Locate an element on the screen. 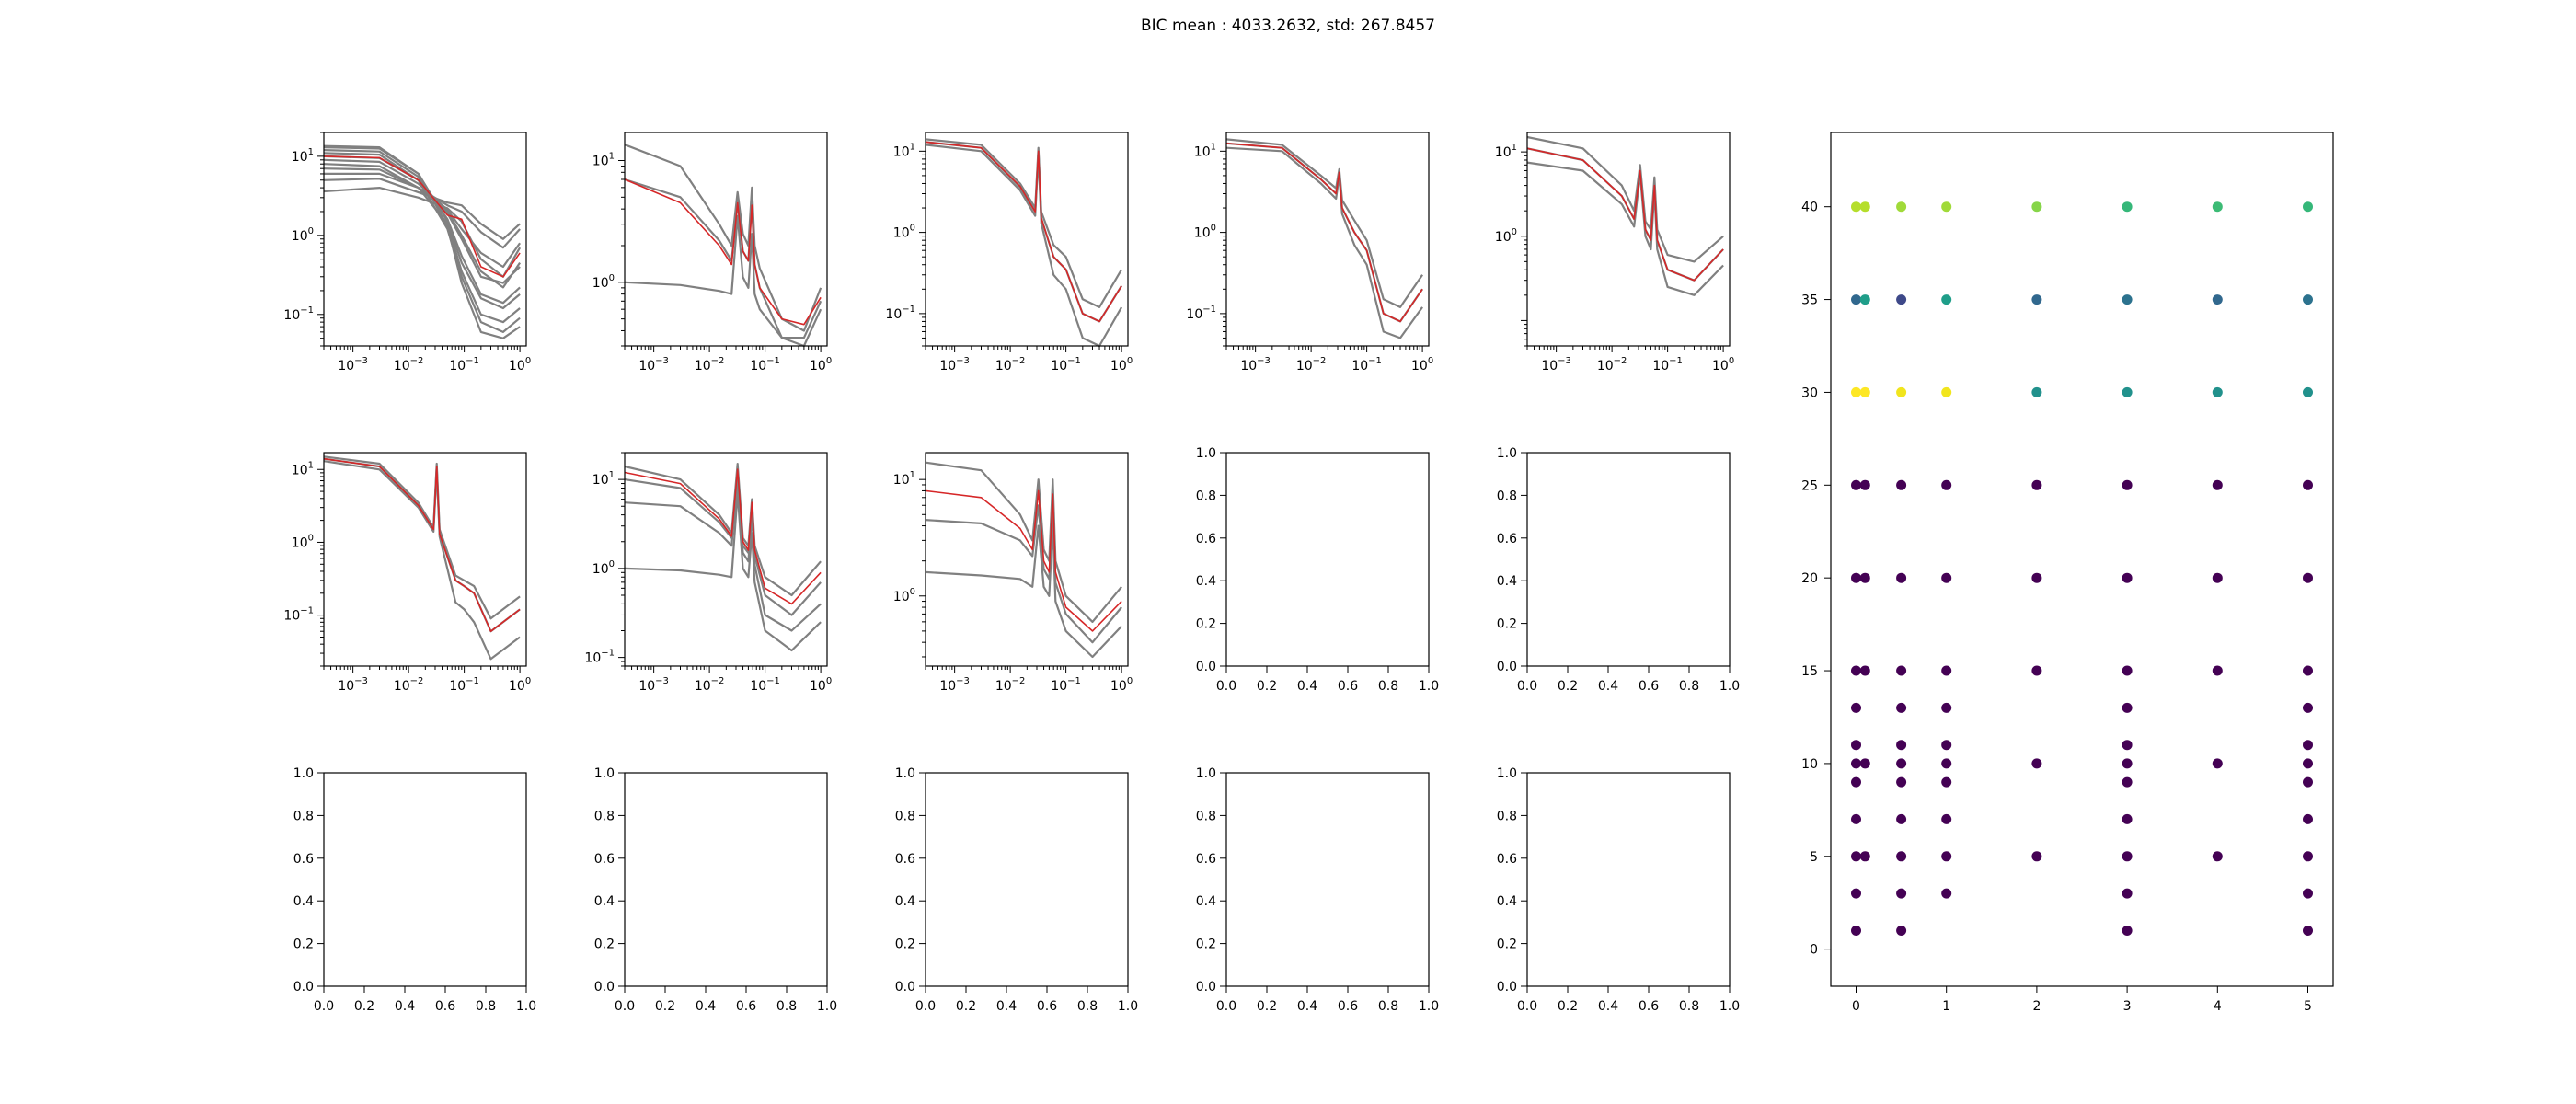 Image resolution: width=2576 pixels, height=1104 pixels. empty-panel-row3-col4: 0.00.0 0.2 0.2 0.4 0.4 0.6 0.6 0.8 0.8 1.0 1.0 is located at coordinates (1317, 890).